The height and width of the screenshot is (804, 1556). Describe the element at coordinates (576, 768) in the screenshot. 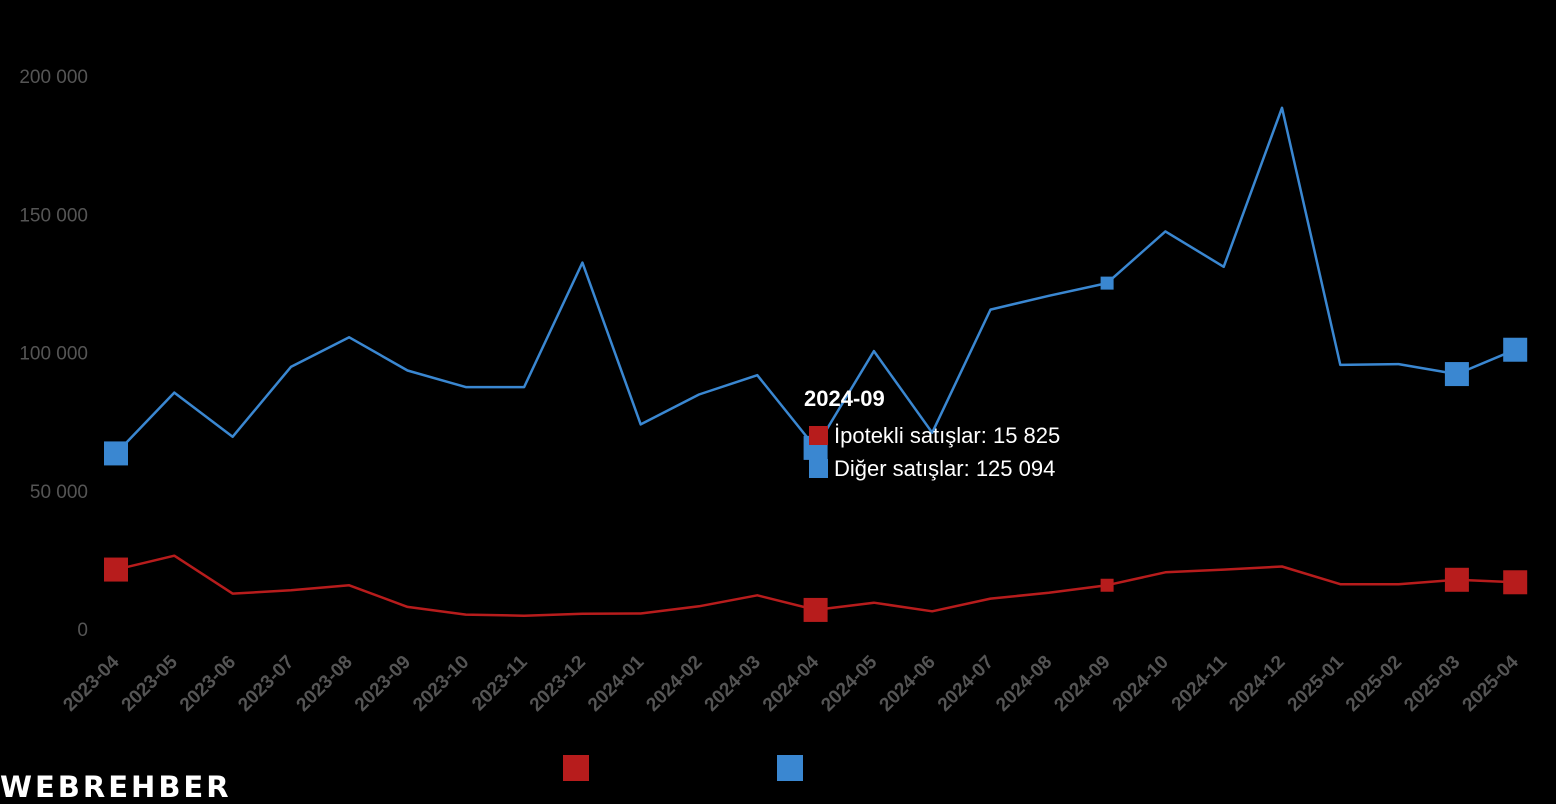

I see `legend-item-ipotekli` at that location.